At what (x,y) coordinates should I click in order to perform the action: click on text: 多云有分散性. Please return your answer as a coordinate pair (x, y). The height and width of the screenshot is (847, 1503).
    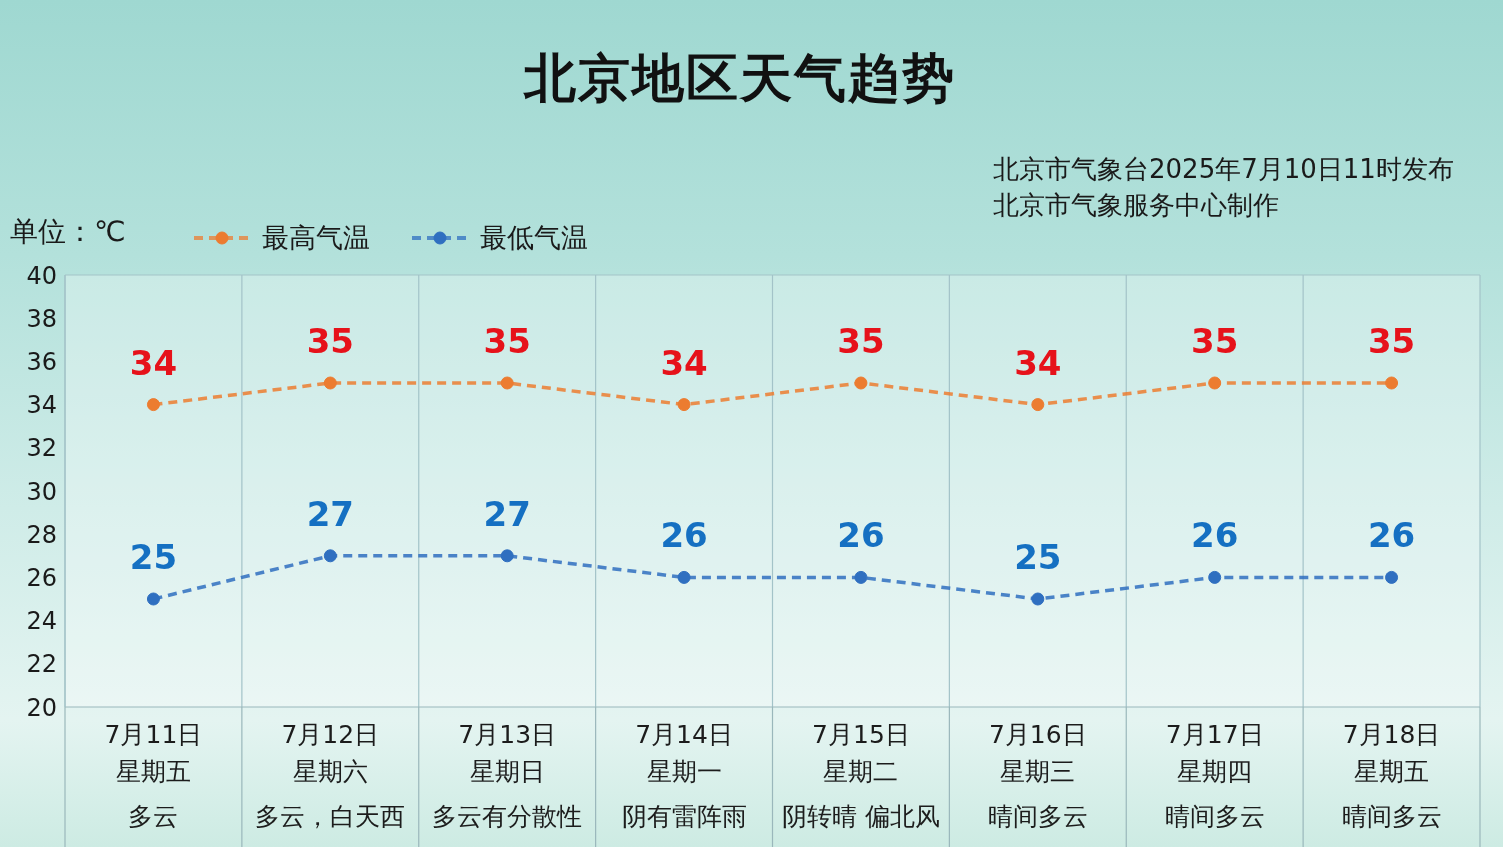
    Looking at the image, I should click on (507, 817).